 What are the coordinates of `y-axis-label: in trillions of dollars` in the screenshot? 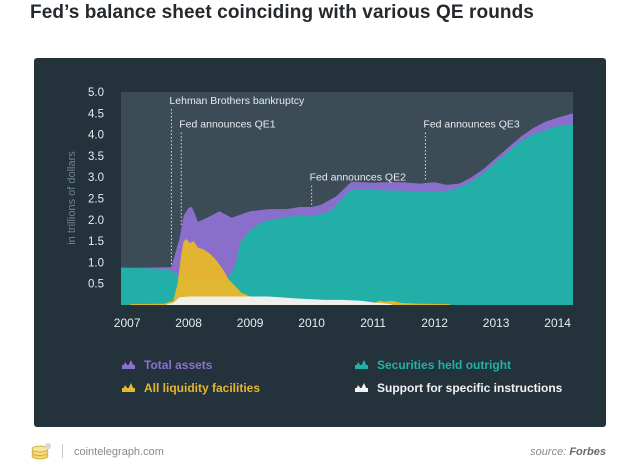 It's located at (72, 198).